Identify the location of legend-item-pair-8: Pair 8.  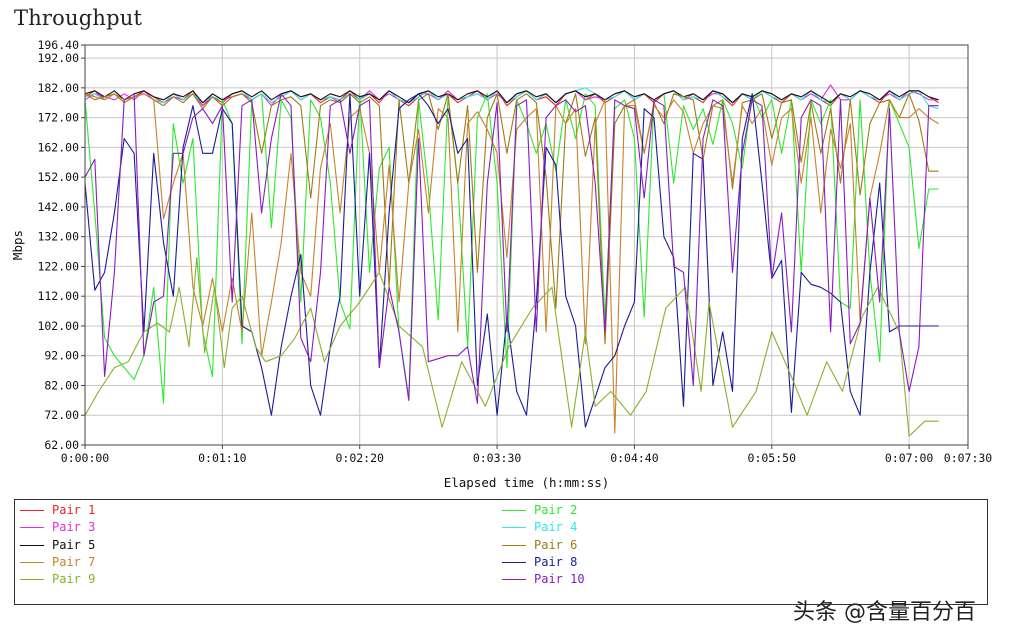
(539, 562).